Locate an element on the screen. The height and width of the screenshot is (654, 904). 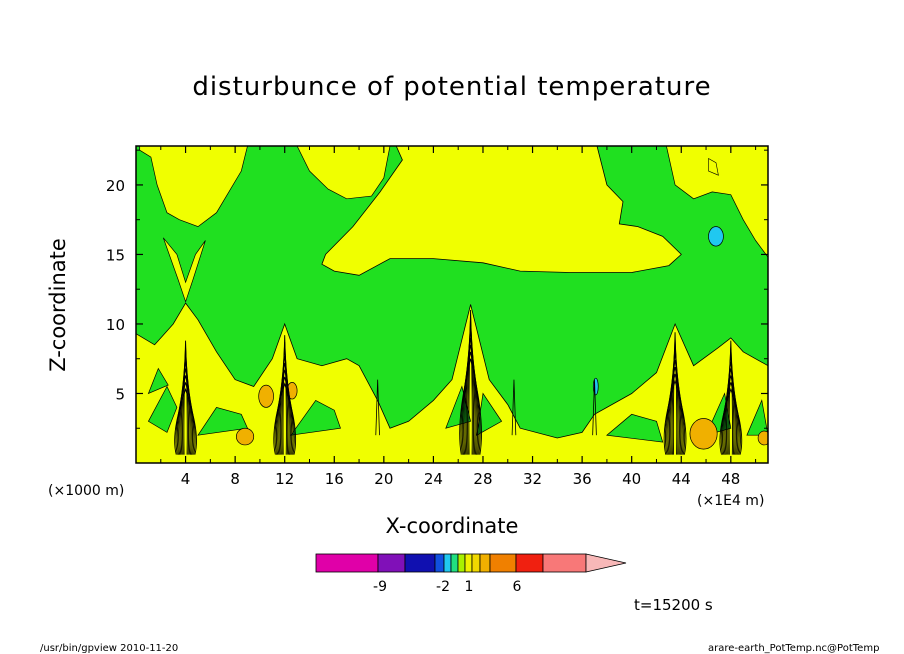
chart-title: disturbunce of potential temperature is located at coordinates (452, 87).